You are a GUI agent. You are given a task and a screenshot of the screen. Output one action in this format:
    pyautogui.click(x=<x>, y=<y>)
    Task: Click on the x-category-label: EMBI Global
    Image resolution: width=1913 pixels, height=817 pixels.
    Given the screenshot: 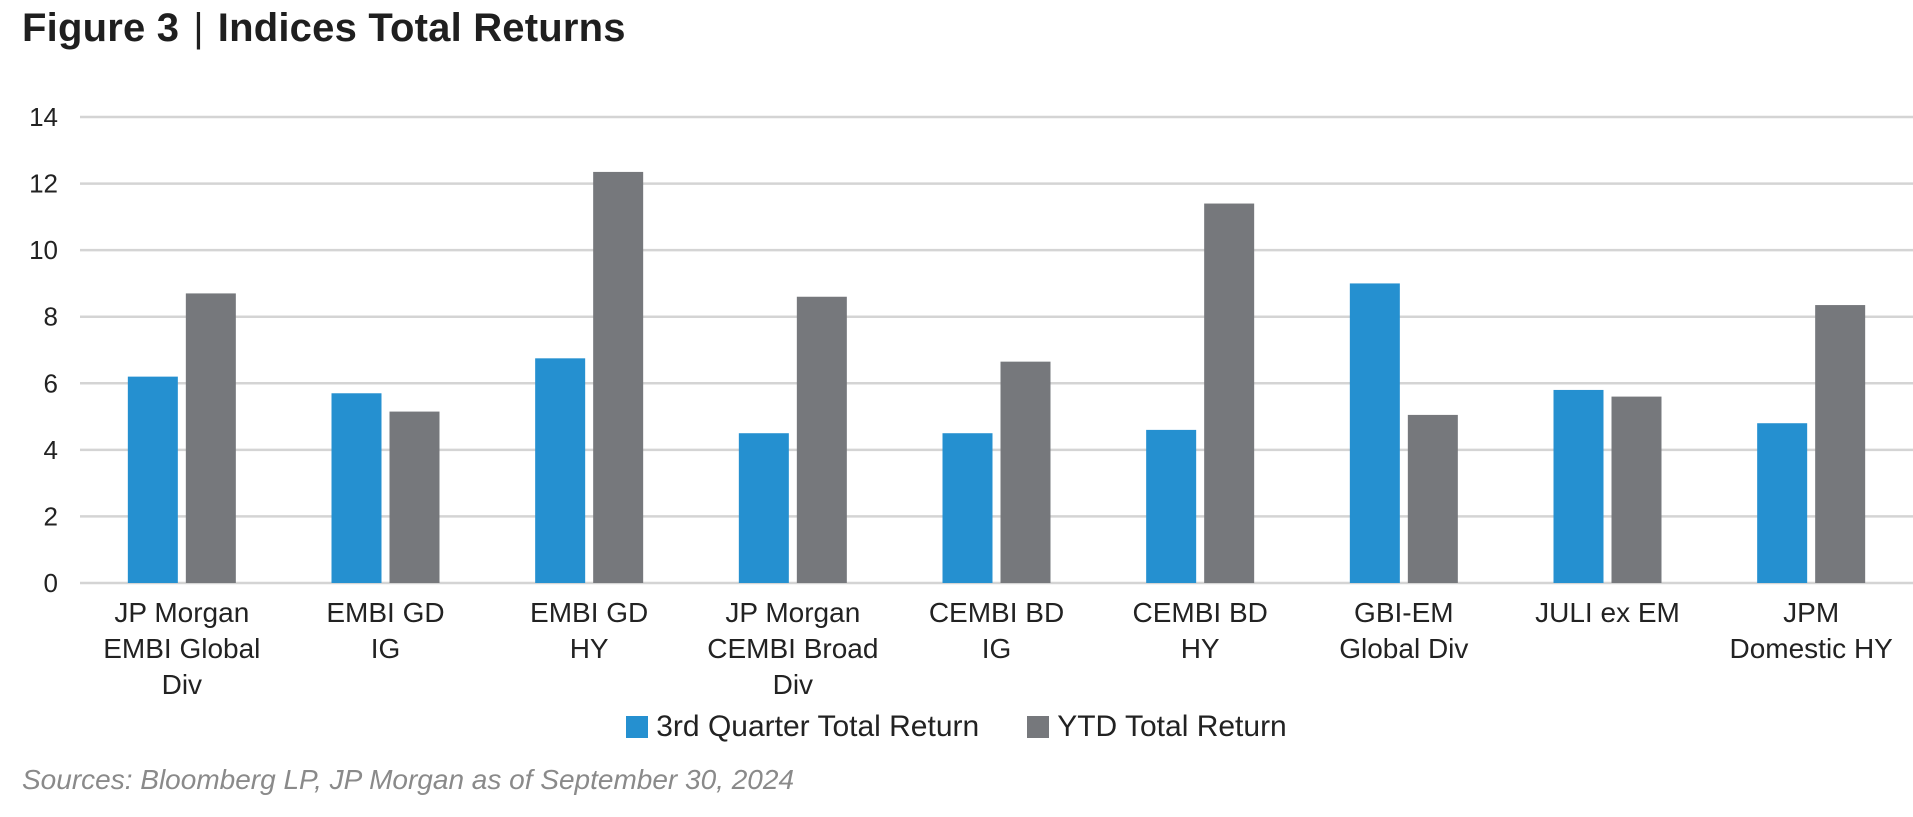 What is the action you would take?
    pyautogui.click(x=181, y=648)
    